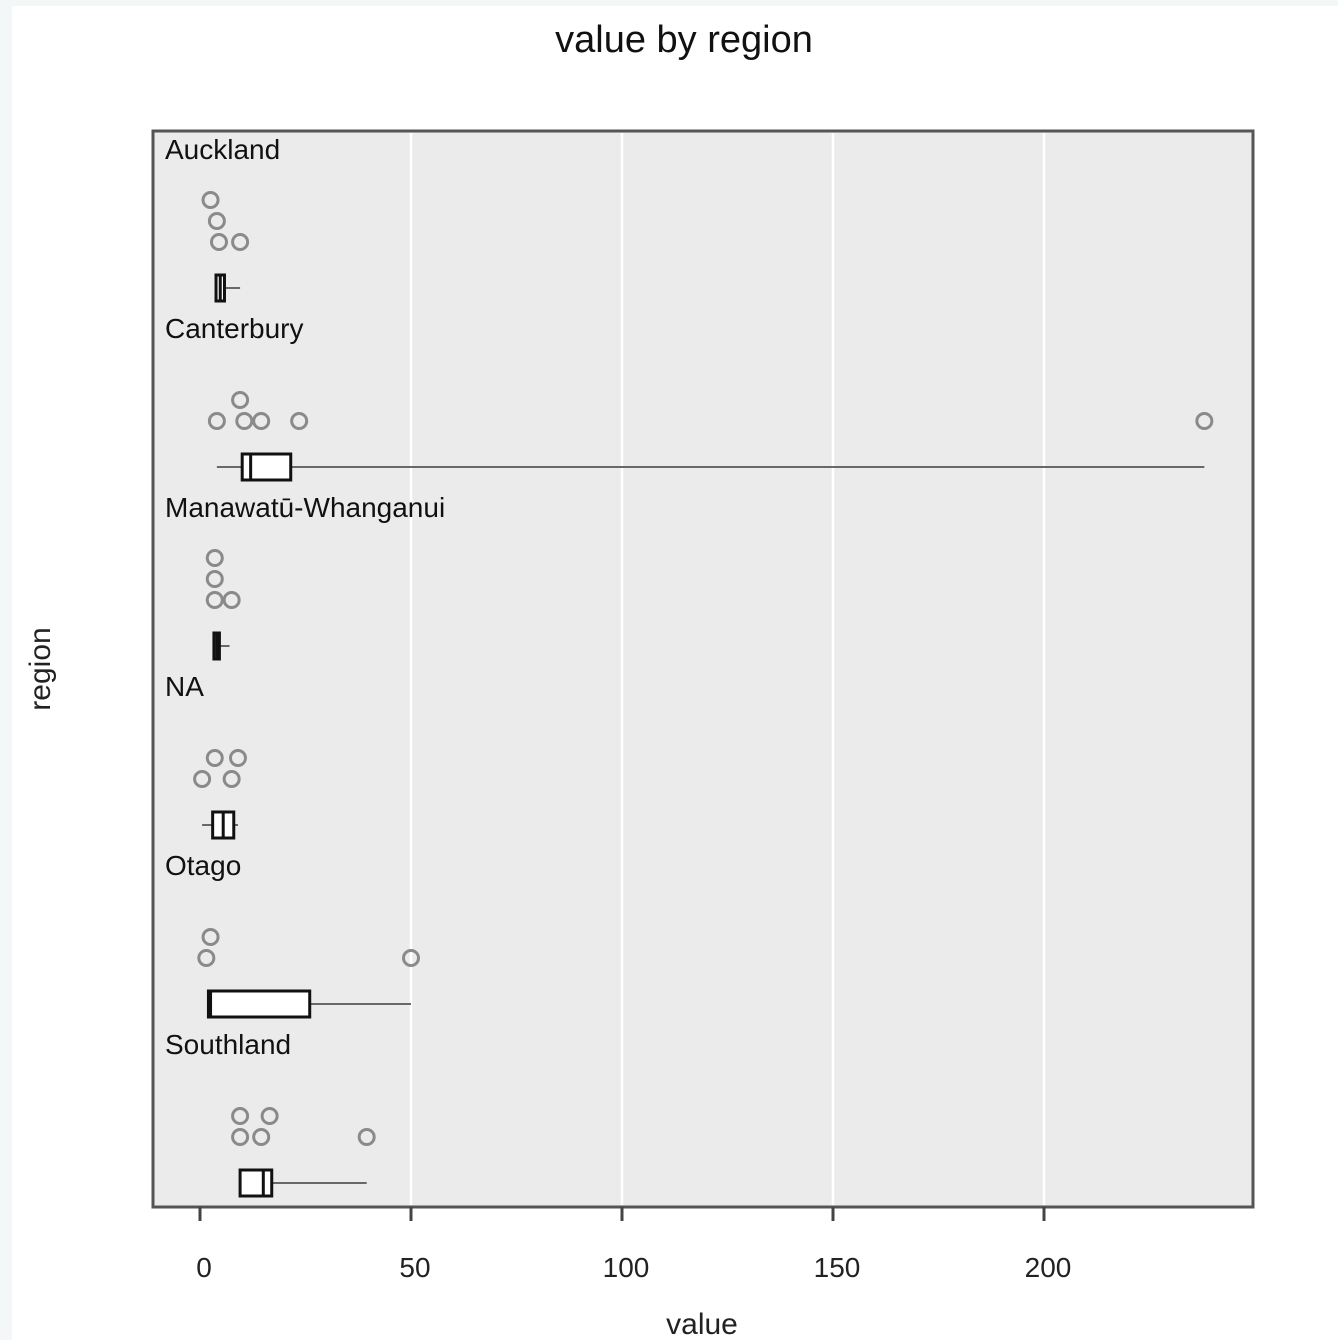 The image size is (1338, 1340). What do you see at coordinates (184, 686) in the screenshot?
I see `group-label: NA` at bounding box center [184, 686].